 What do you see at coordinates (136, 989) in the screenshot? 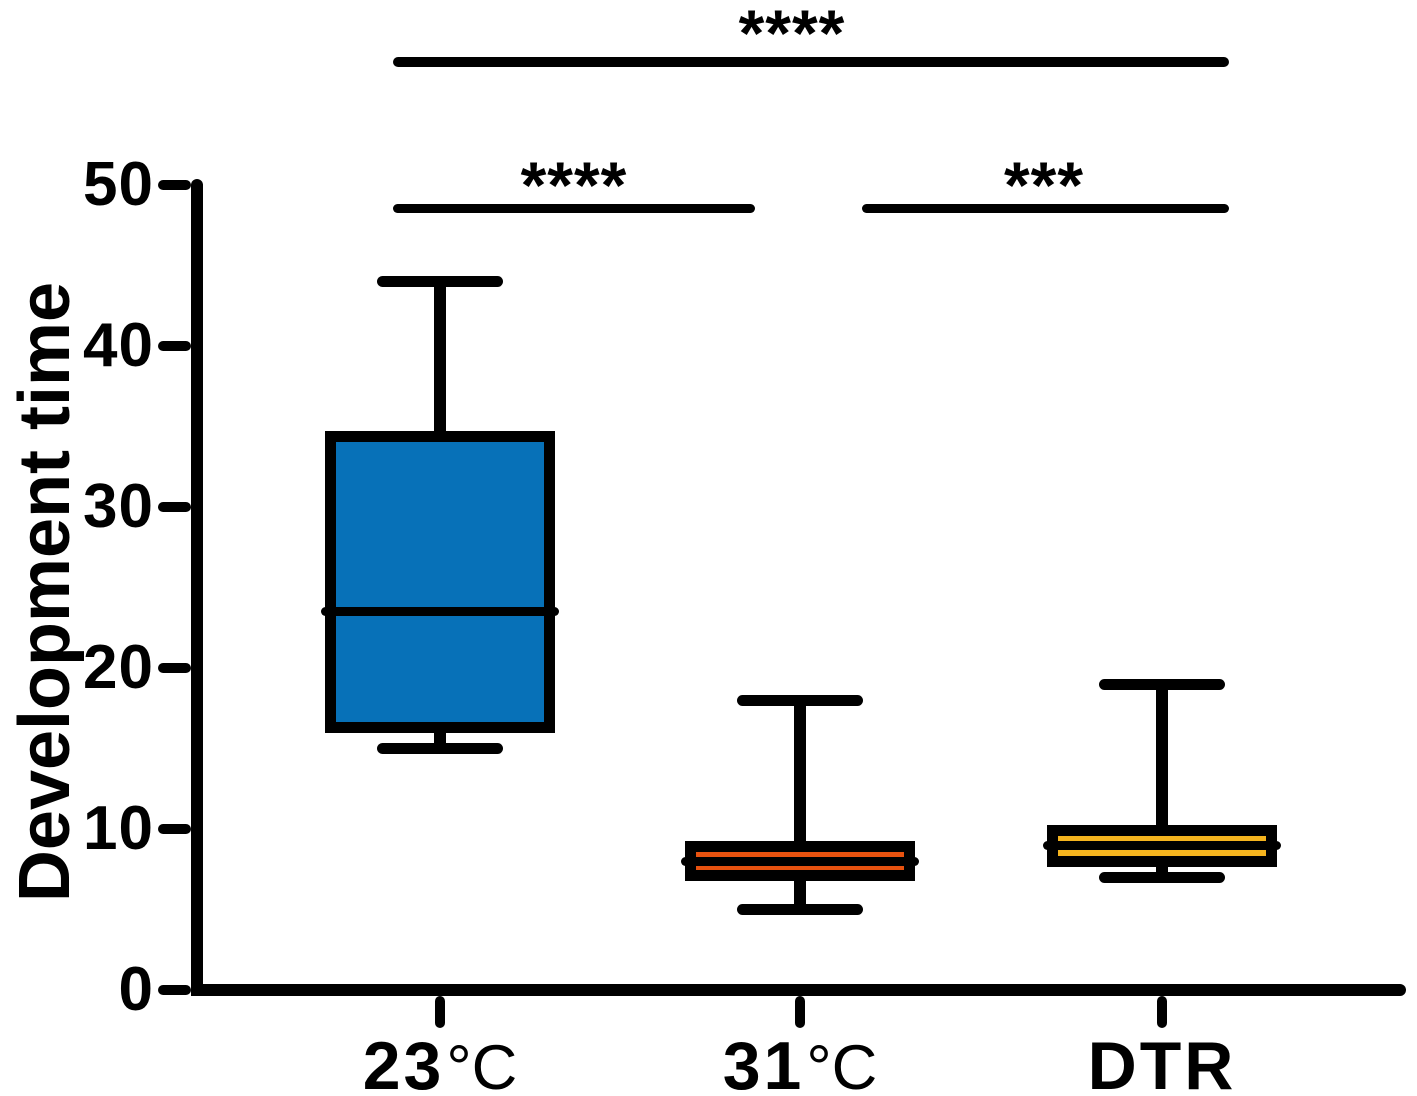
I see `y-tick-label: 0` at bounding box center [136, 989].